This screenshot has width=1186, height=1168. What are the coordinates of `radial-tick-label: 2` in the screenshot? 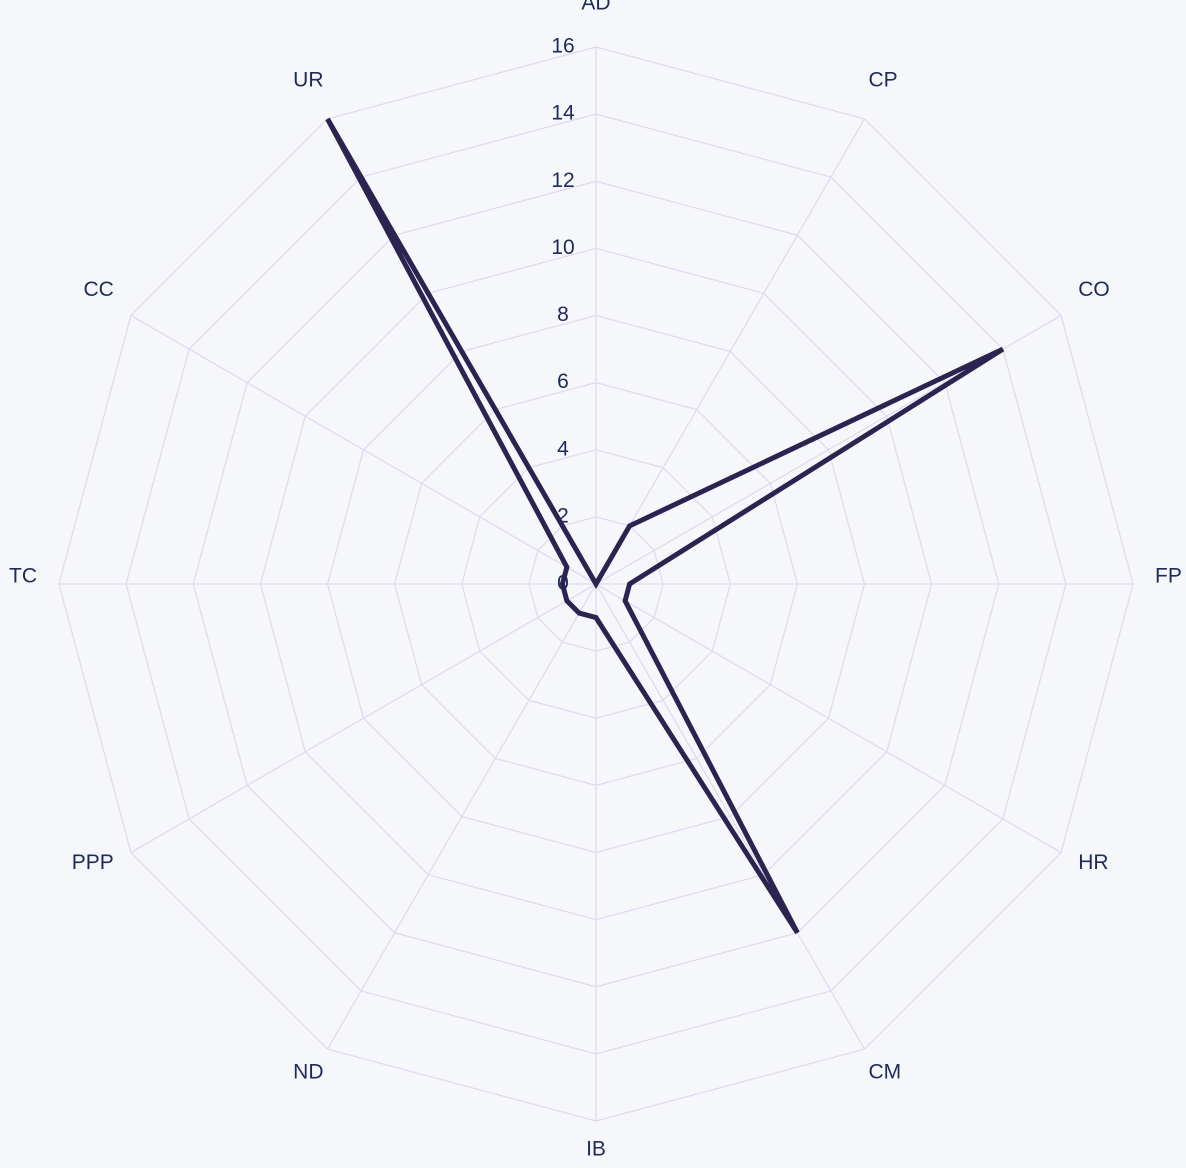 It's located at (563, 515).